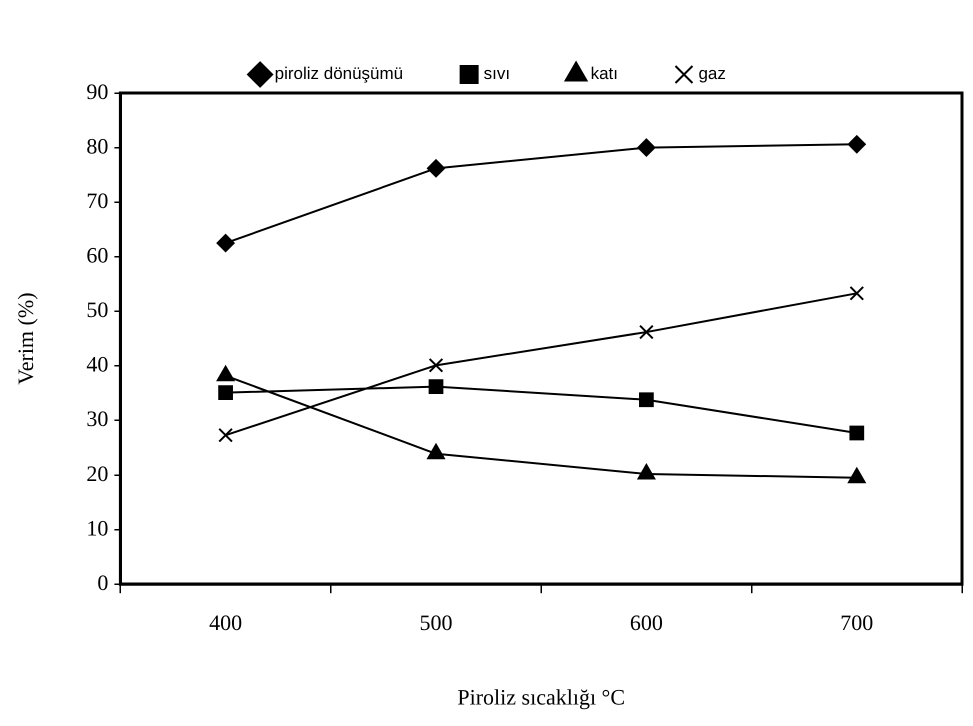 The width and height of the screenshot is (973, 726). What do you see at coordinates (97, 419) in the screenshot?
I see `y-tick-label: 30` at bounding box center [97, 419].